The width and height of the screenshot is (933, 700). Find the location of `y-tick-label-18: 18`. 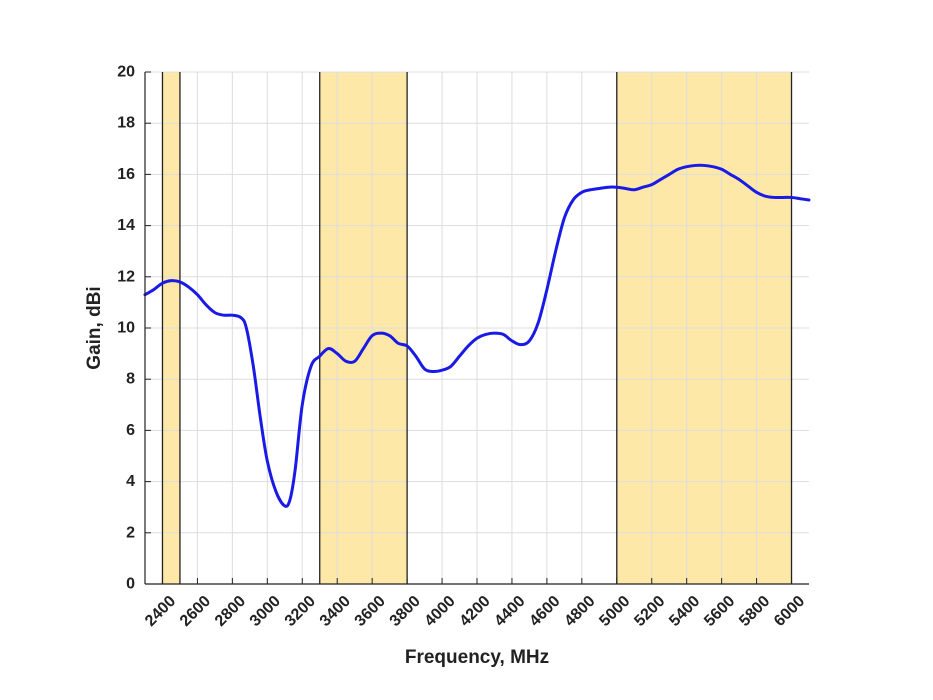

y-tick-label-18: 18 is located at coordinates (126, 123).